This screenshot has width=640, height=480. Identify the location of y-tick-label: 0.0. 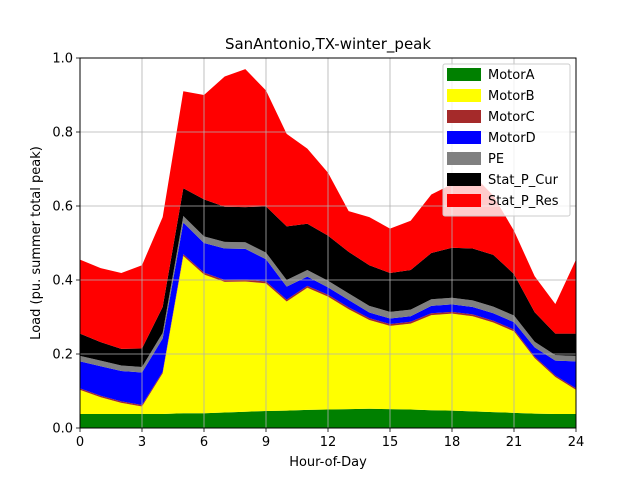
(62, 429).